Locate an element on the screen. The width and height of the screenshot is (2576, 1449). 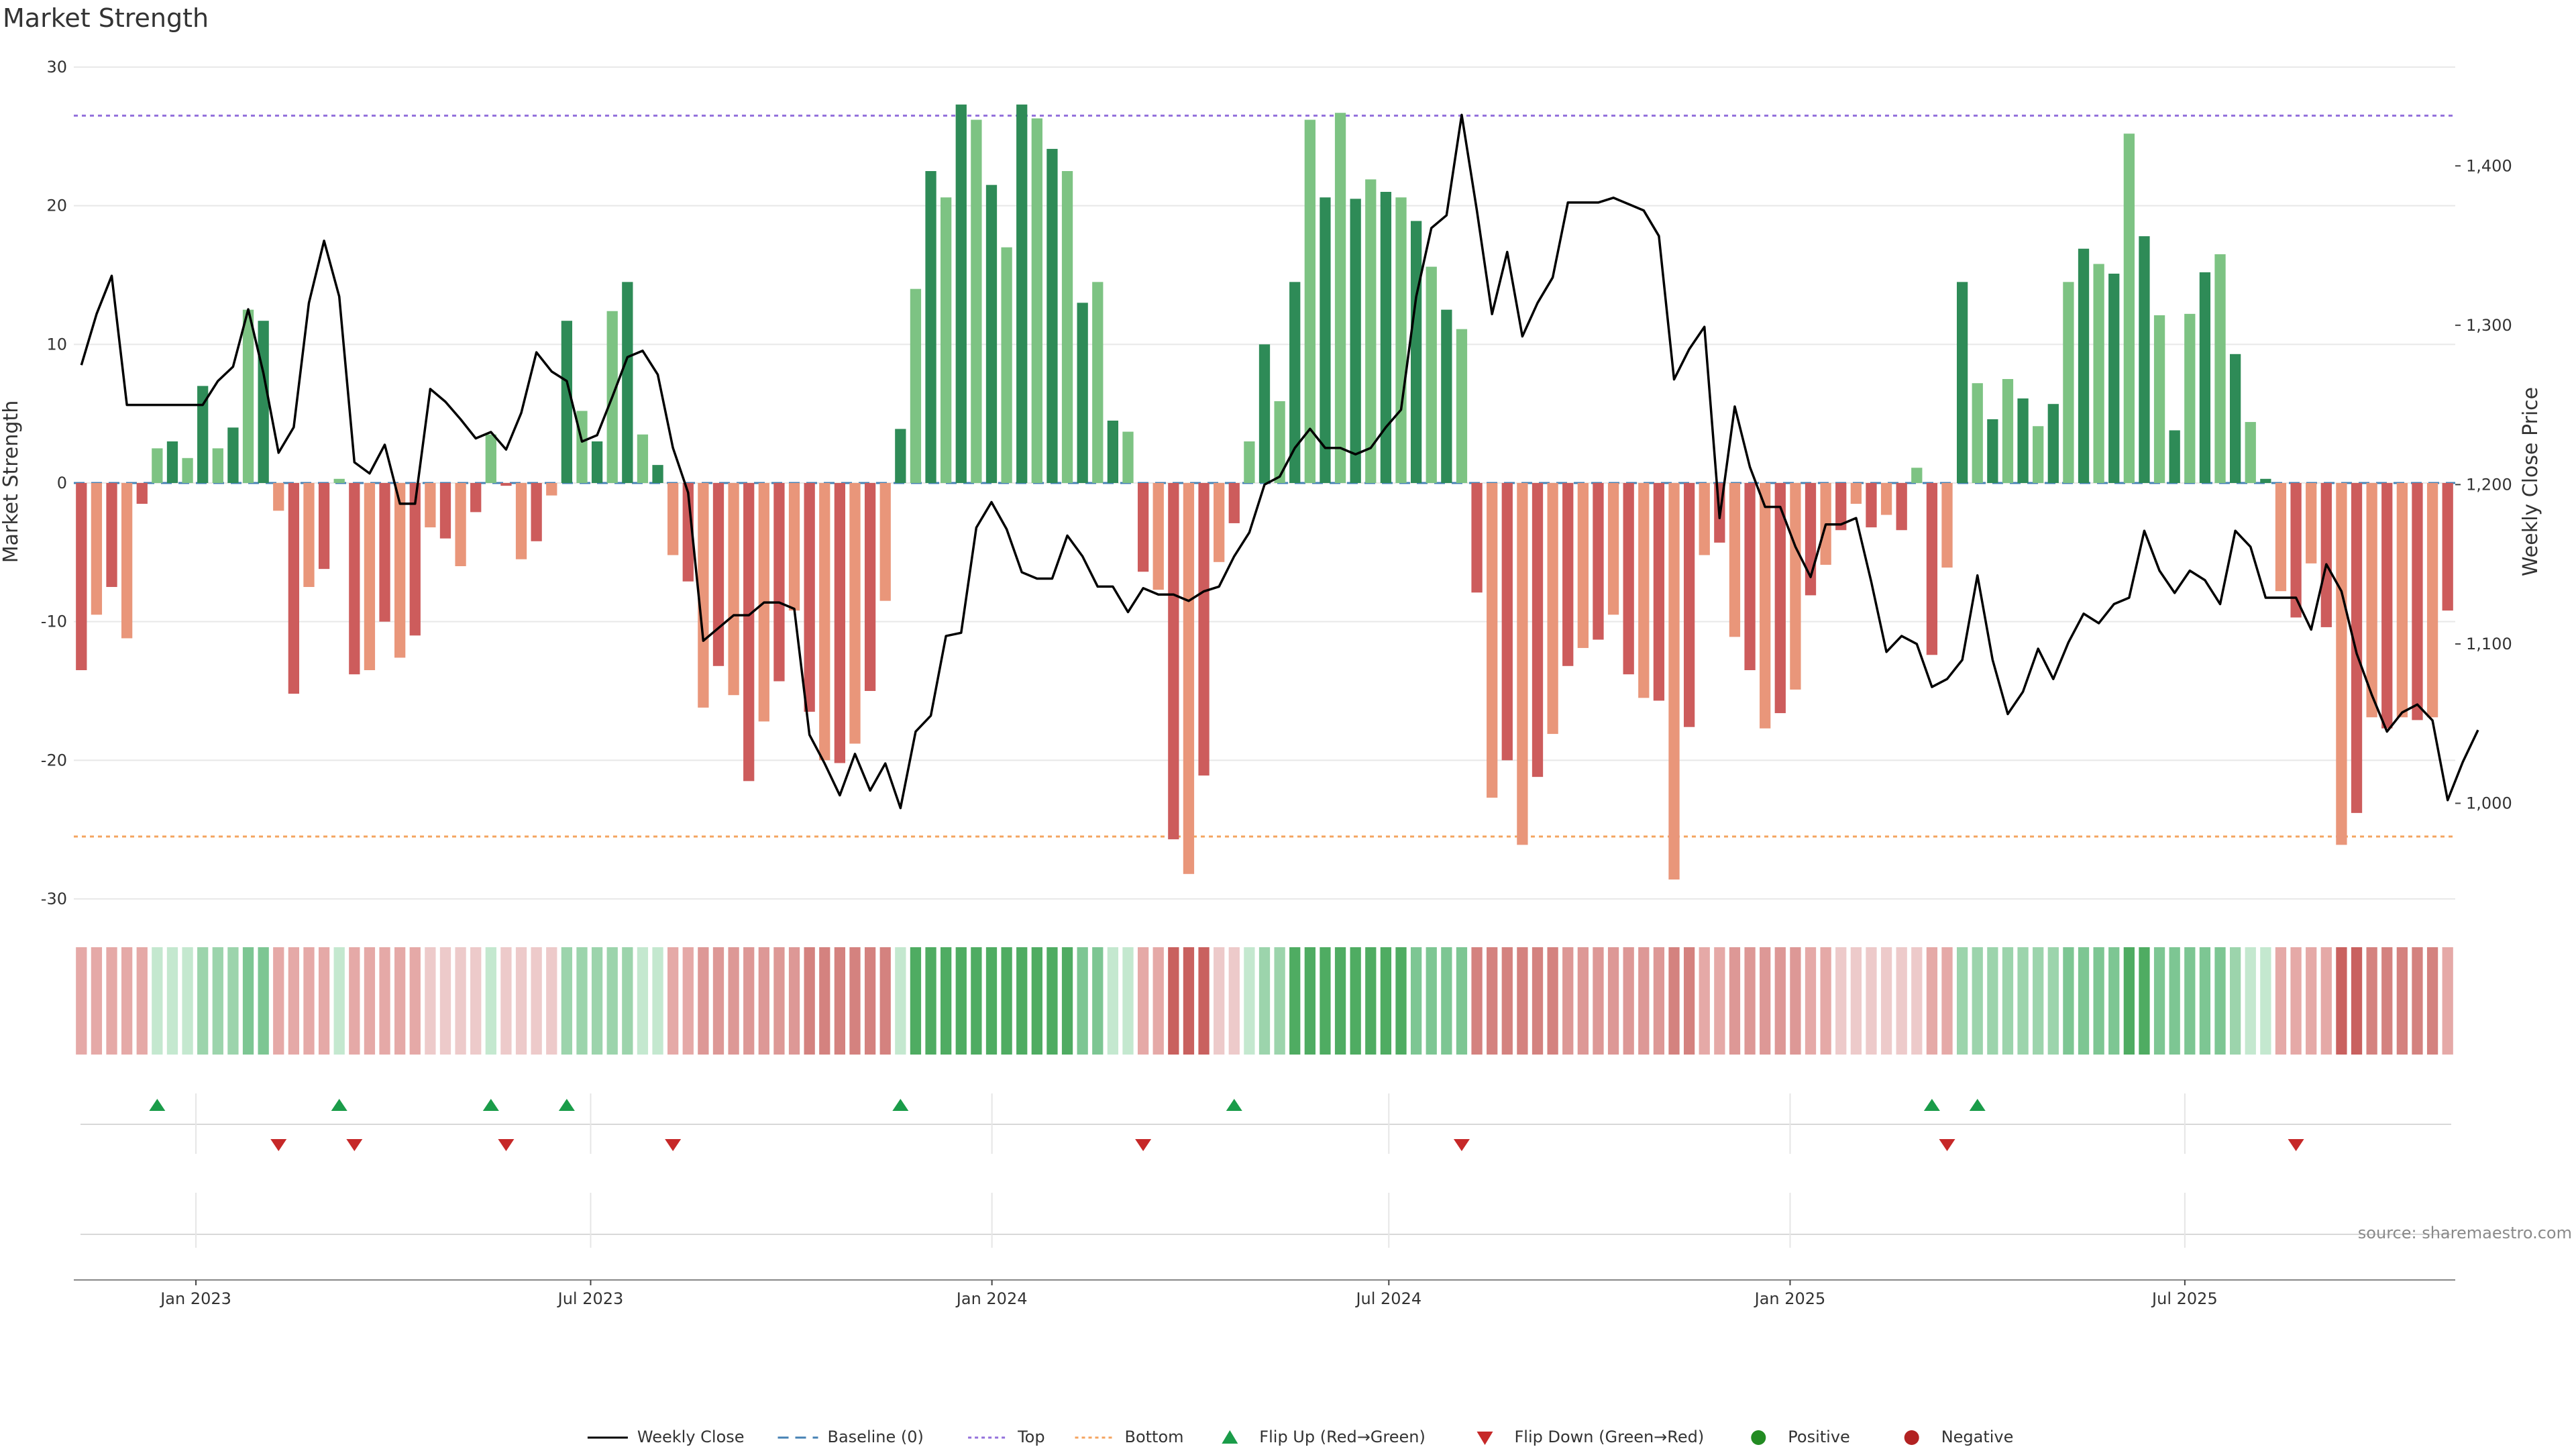
y-tick-label: 10 is located at coordinates (56, 344).